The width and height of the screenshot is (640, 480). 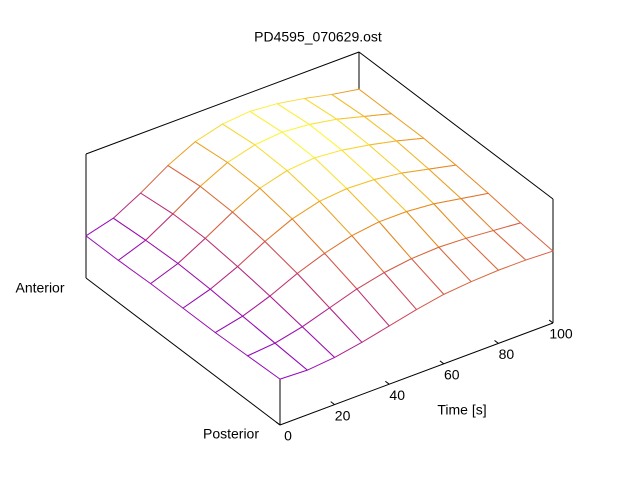 What do you see at coordinates (561, 334) in the screenshot?
I see `x-tick-label: 100` at bounding box center [561, 334].